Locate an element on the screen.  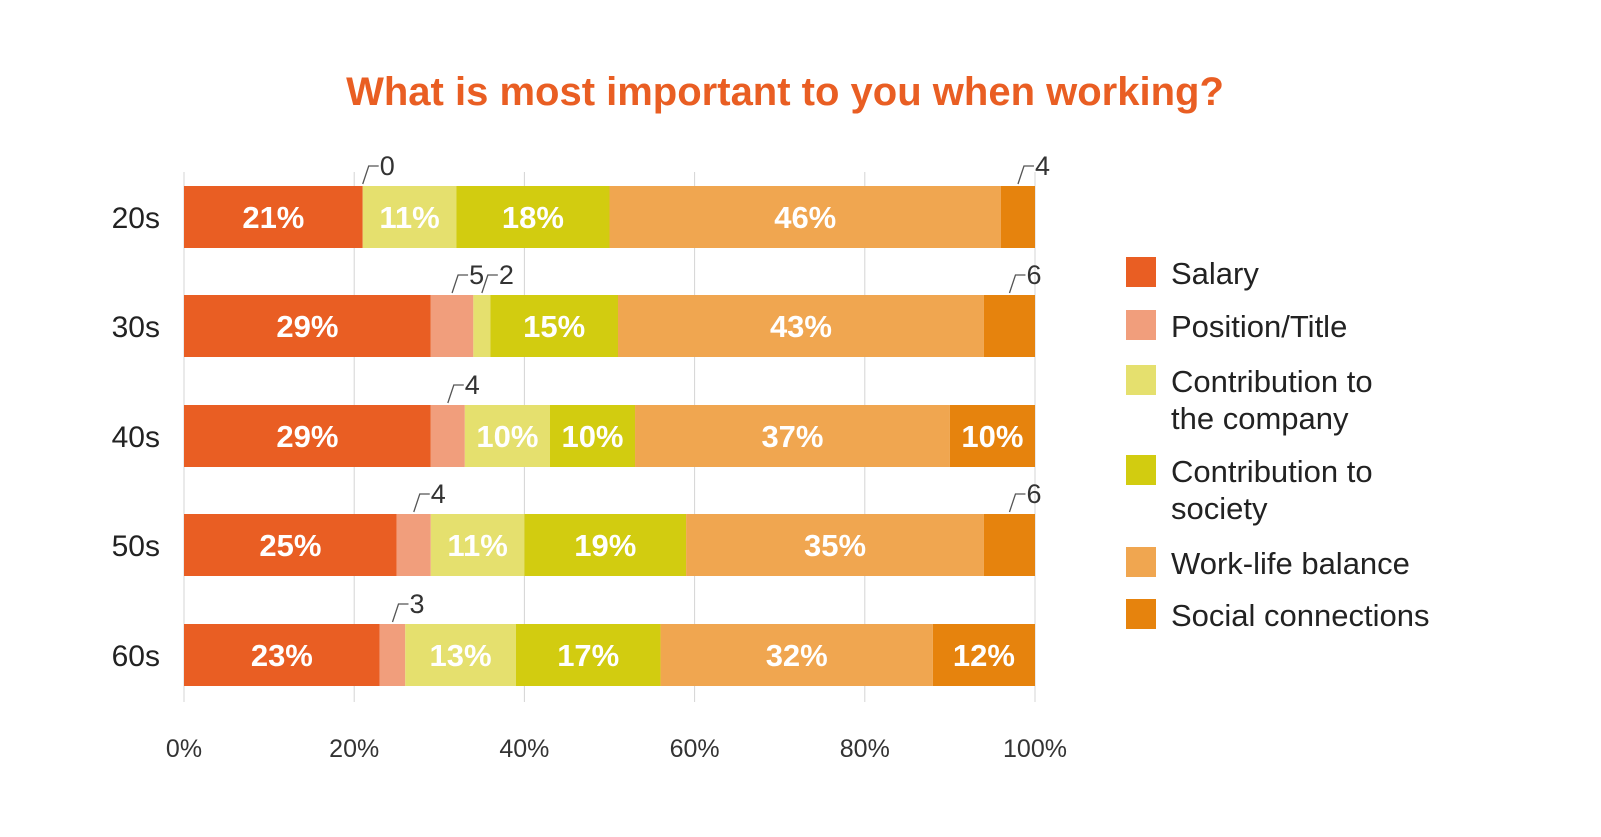
data-label: 15% is located at coordinates (554, 326).